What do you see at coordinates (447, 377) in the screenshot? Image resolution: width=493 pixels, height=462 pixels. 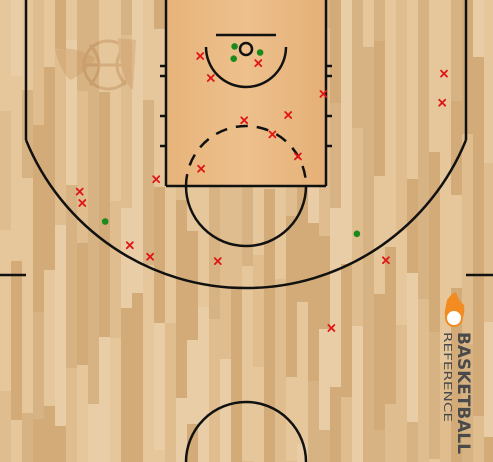 I see `brand-line2: REFERENCE` at bounding box center [447, 377].